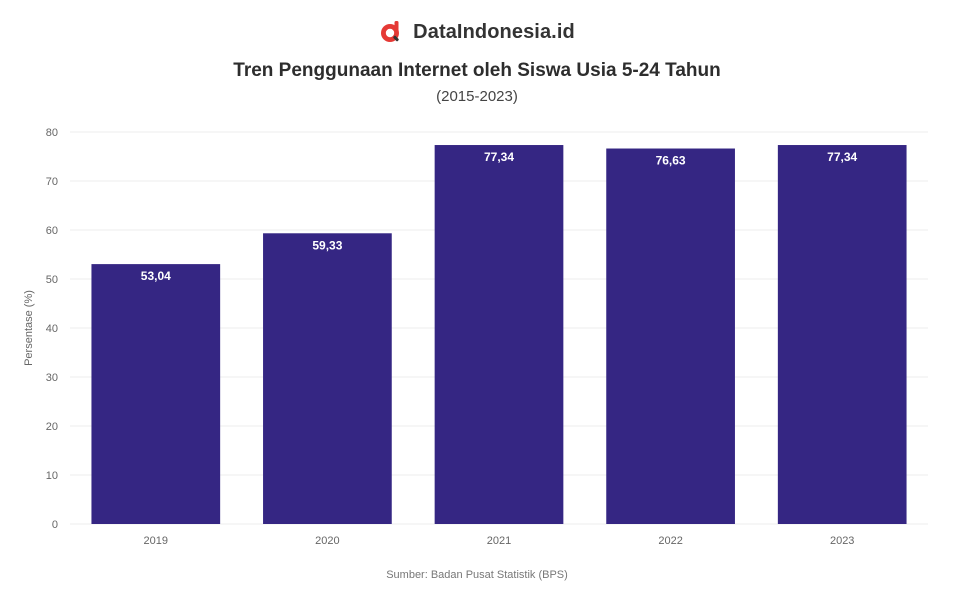 This screenshot has width=954, height=596. Describe the element at coordinates (52, 280) in the screenshot. I see `y-tick-label: 50` at that location.